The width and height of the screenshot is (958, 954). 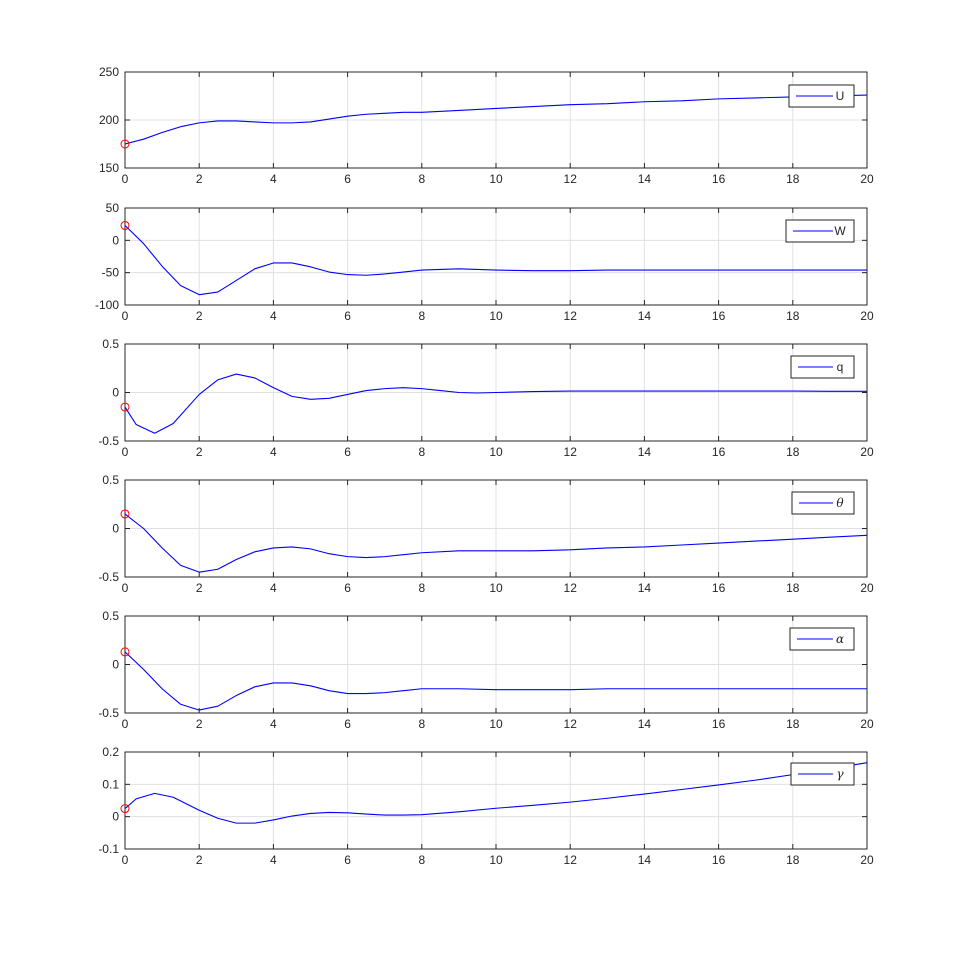 What do you see at coordinates (495, 403) in the screenshot?
I see `series-line-q` at bounding box center [495, 403].